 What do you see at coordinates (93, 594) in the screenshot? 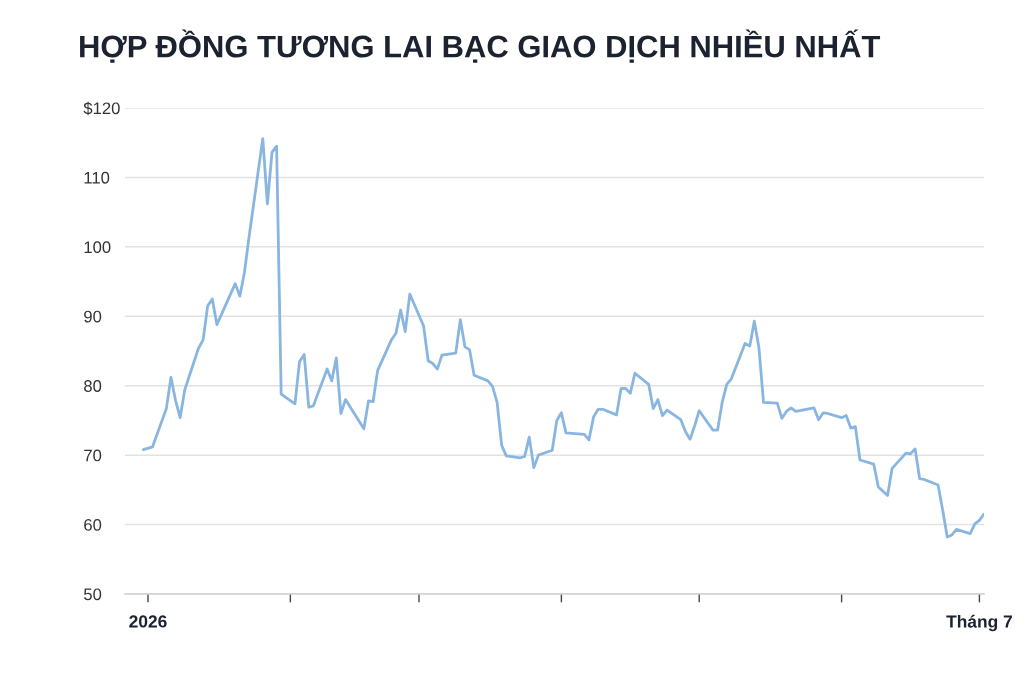
I see `y-tick-label: 50` at bounding box center [93, 594].